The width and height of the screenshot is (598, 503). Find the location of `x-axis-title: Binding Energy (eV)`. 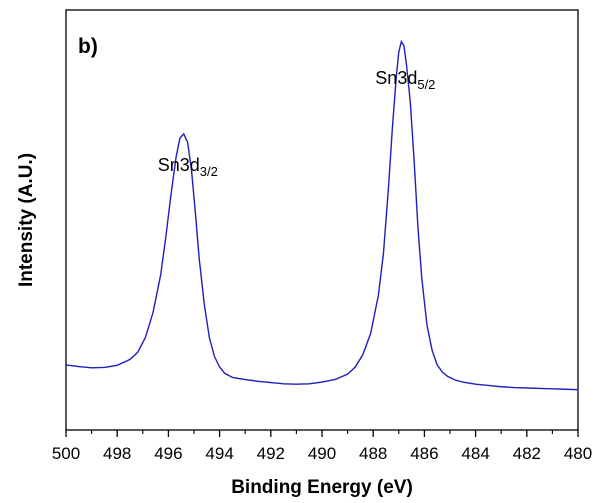

x-axis-title: Binding Energy (eV) is located at coordinates (322, 487).